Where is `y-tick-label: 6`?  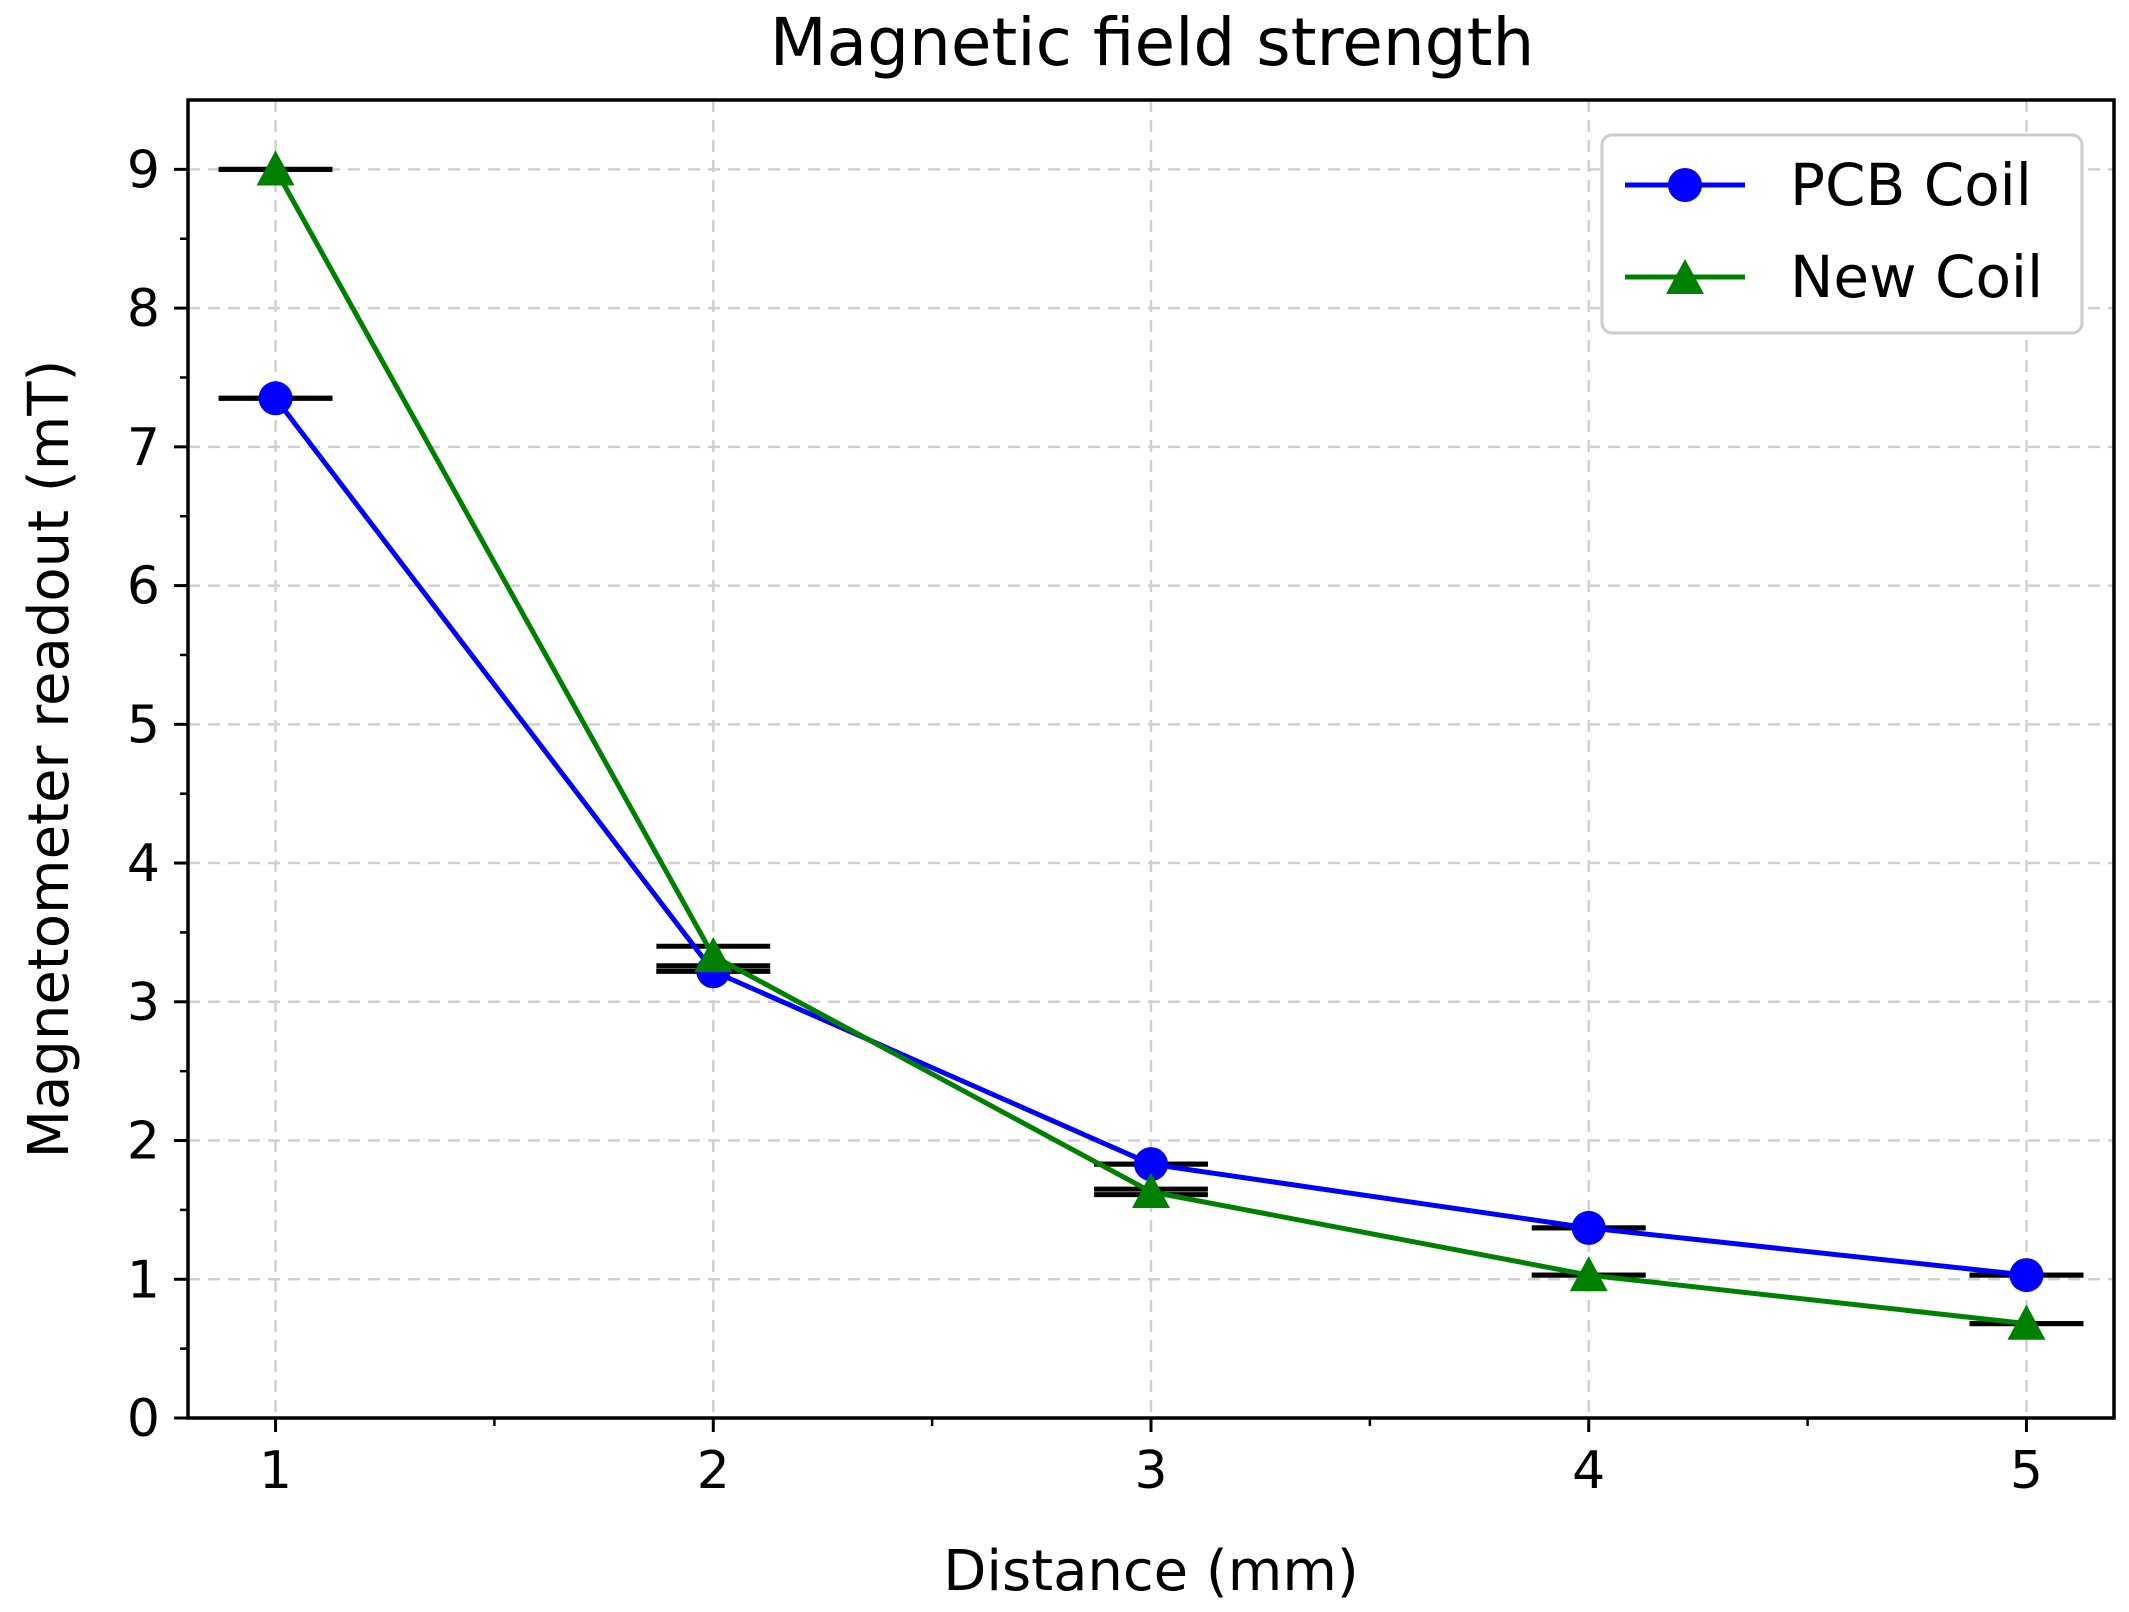 y-tick-label: 6 is located at coordinates (143, 587).